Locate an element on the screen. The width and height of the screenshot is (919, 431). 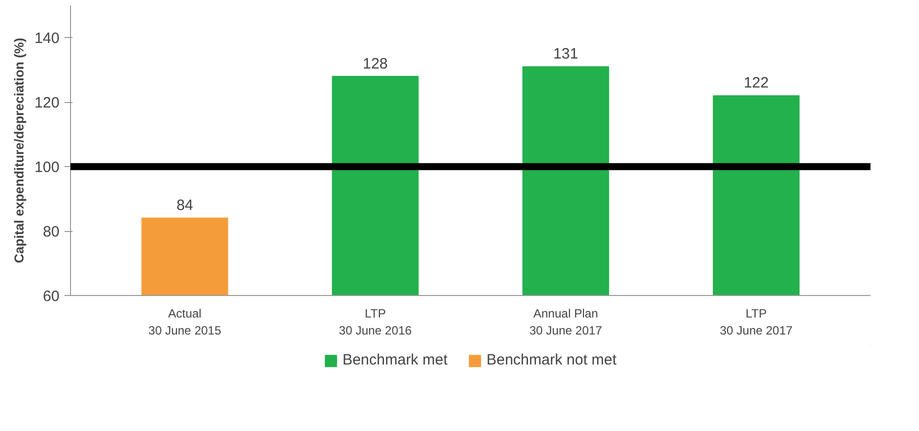
y-tick-label: 100 is located at coordinates (47, 167).